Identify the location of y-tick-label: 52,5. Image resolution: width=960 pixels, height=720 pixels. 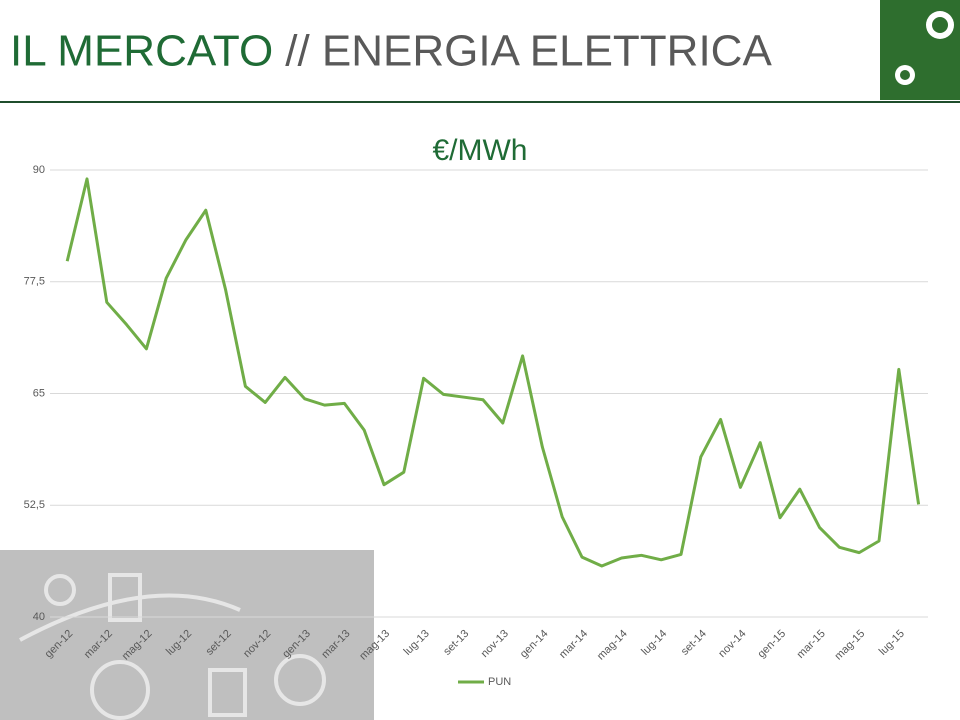
(34, 505).